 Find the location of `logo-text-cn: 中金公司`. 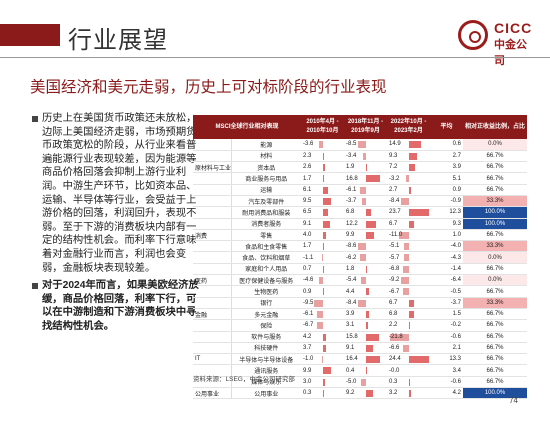

logo-text-cn: 中金公司 is located at coordinates (510, 53).